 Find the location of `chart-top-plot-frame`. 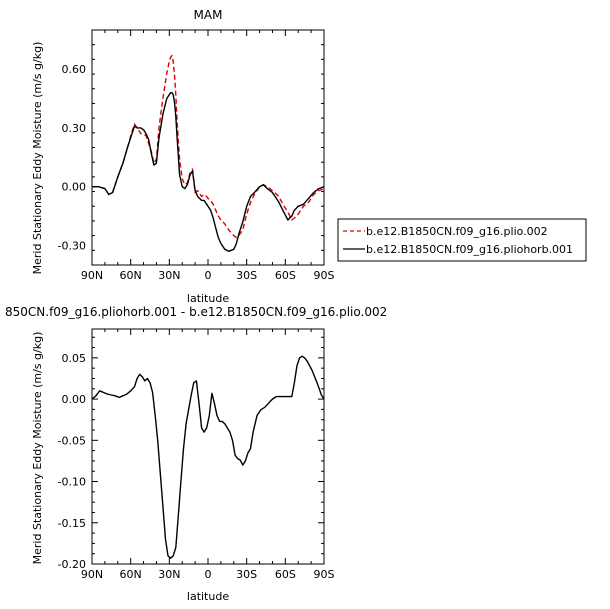

chart-top-plot-frame is located at coordinates (208, 147).